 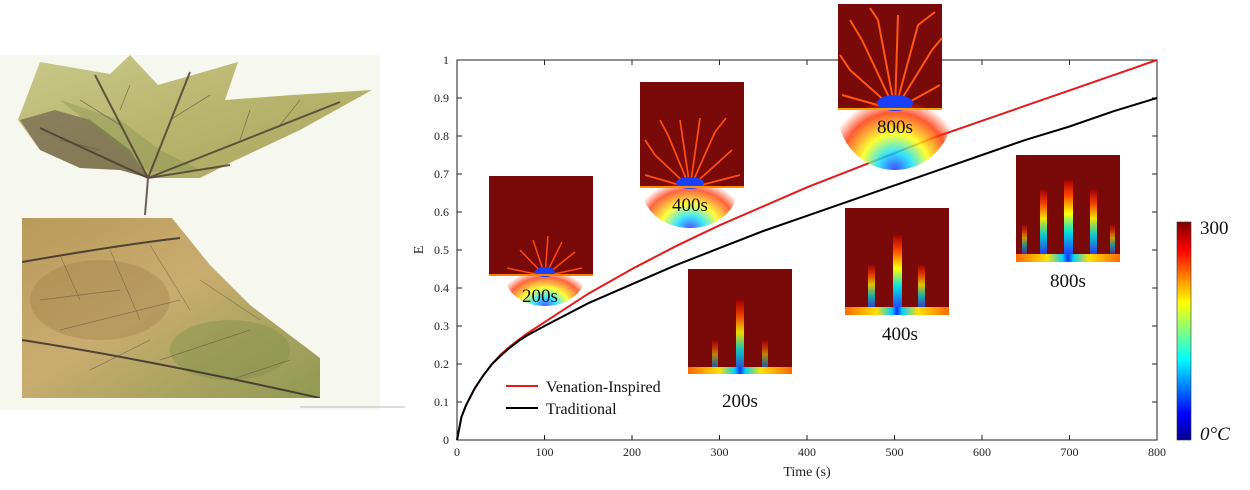 What do you see at coordinates (441, 98) in the screenshot?
I see `y-tick-label: 0.9` at bounding box center [441, 98].